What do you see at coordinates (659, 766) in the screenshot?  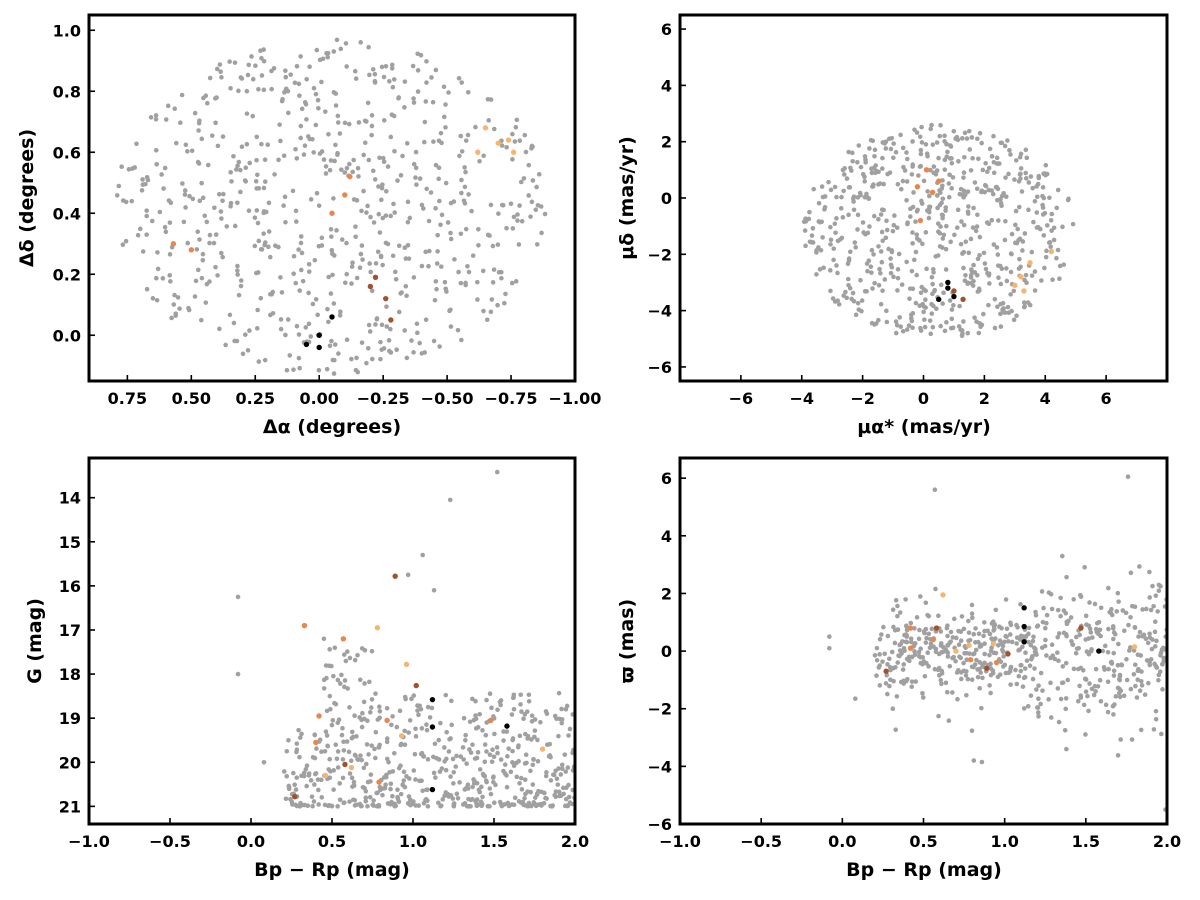 I see `parallax-y-tick-label: −4` at bounding box center [659, 766].